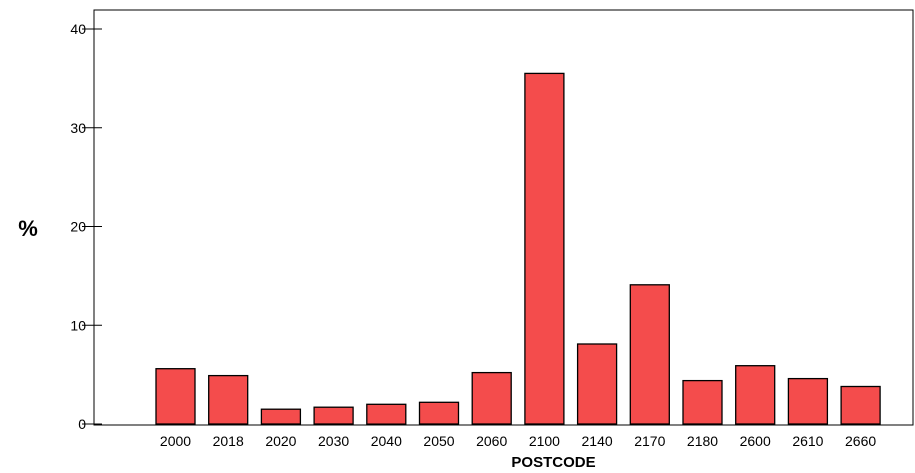 This screenshot has width=915, height=473. I want to click on y-tick-label-30: 30, so click(78, 128).